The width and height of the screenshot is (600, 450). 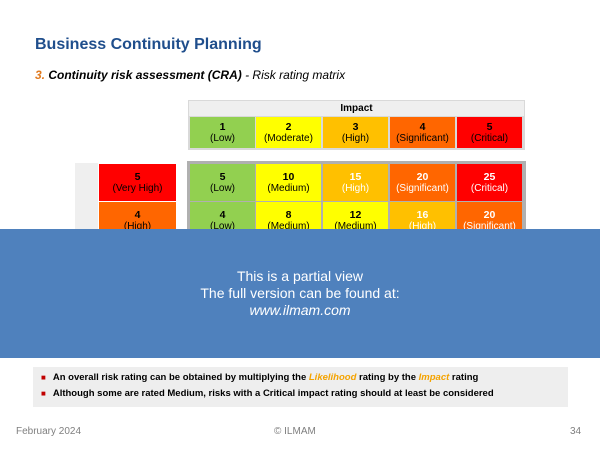 I want to click on section-description: - Risk rating matrix, so click(x=293, y=75).